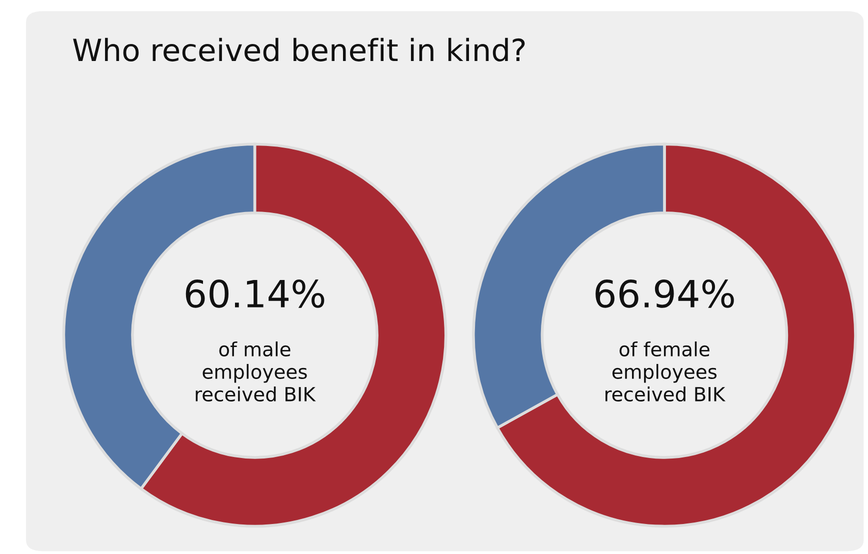 This screenshot has width=868, height=554. Describe the element at coordinates (299, 50) in the screenshot. I see `chart-title: Who received benefit in kind?` at that location.